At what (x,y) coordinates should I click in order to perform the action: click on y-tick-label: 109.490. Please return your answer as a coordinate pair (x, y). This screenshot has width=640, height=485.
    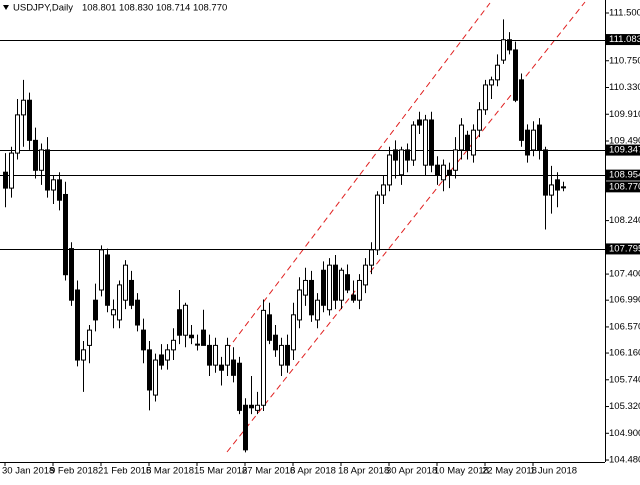
    Looking at the image, I should click on (624, 141).